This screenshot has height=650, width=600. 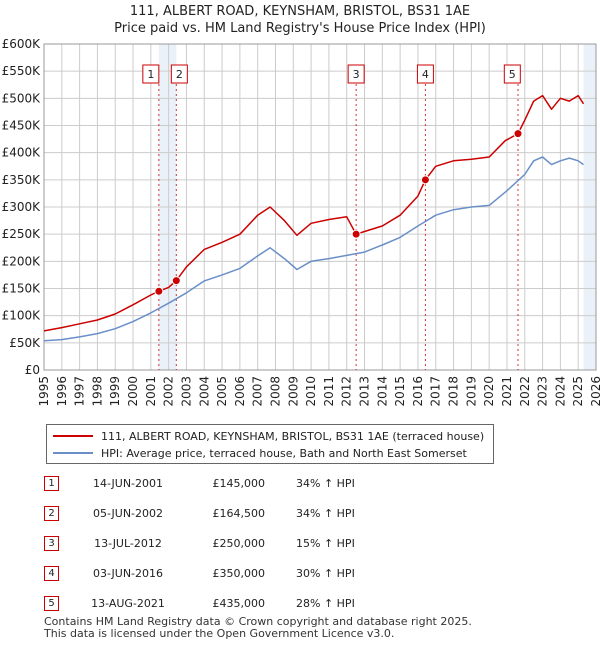 I want to click on y-tick-label: £350K, so click(x=22, y=180).